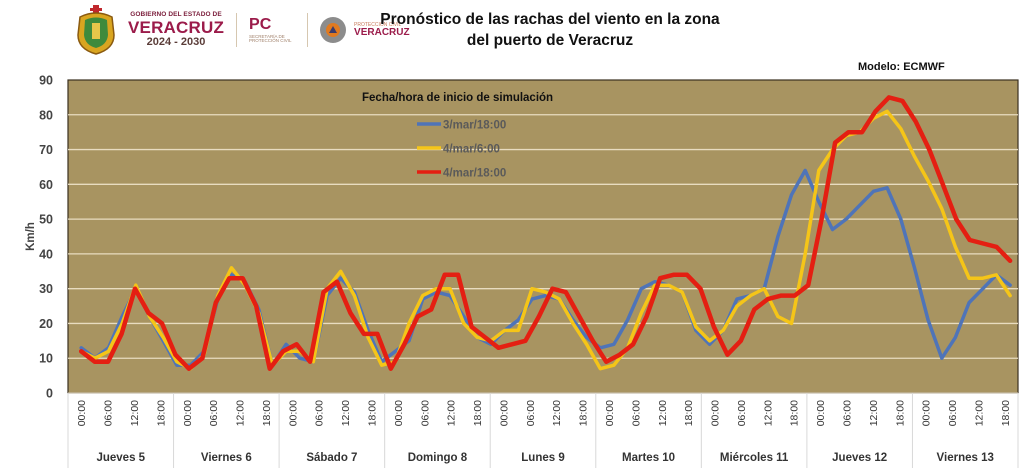 The width and height of the screenshot is (1024, 468). I want to click on y-tick-label: 60, so click(46, 185).